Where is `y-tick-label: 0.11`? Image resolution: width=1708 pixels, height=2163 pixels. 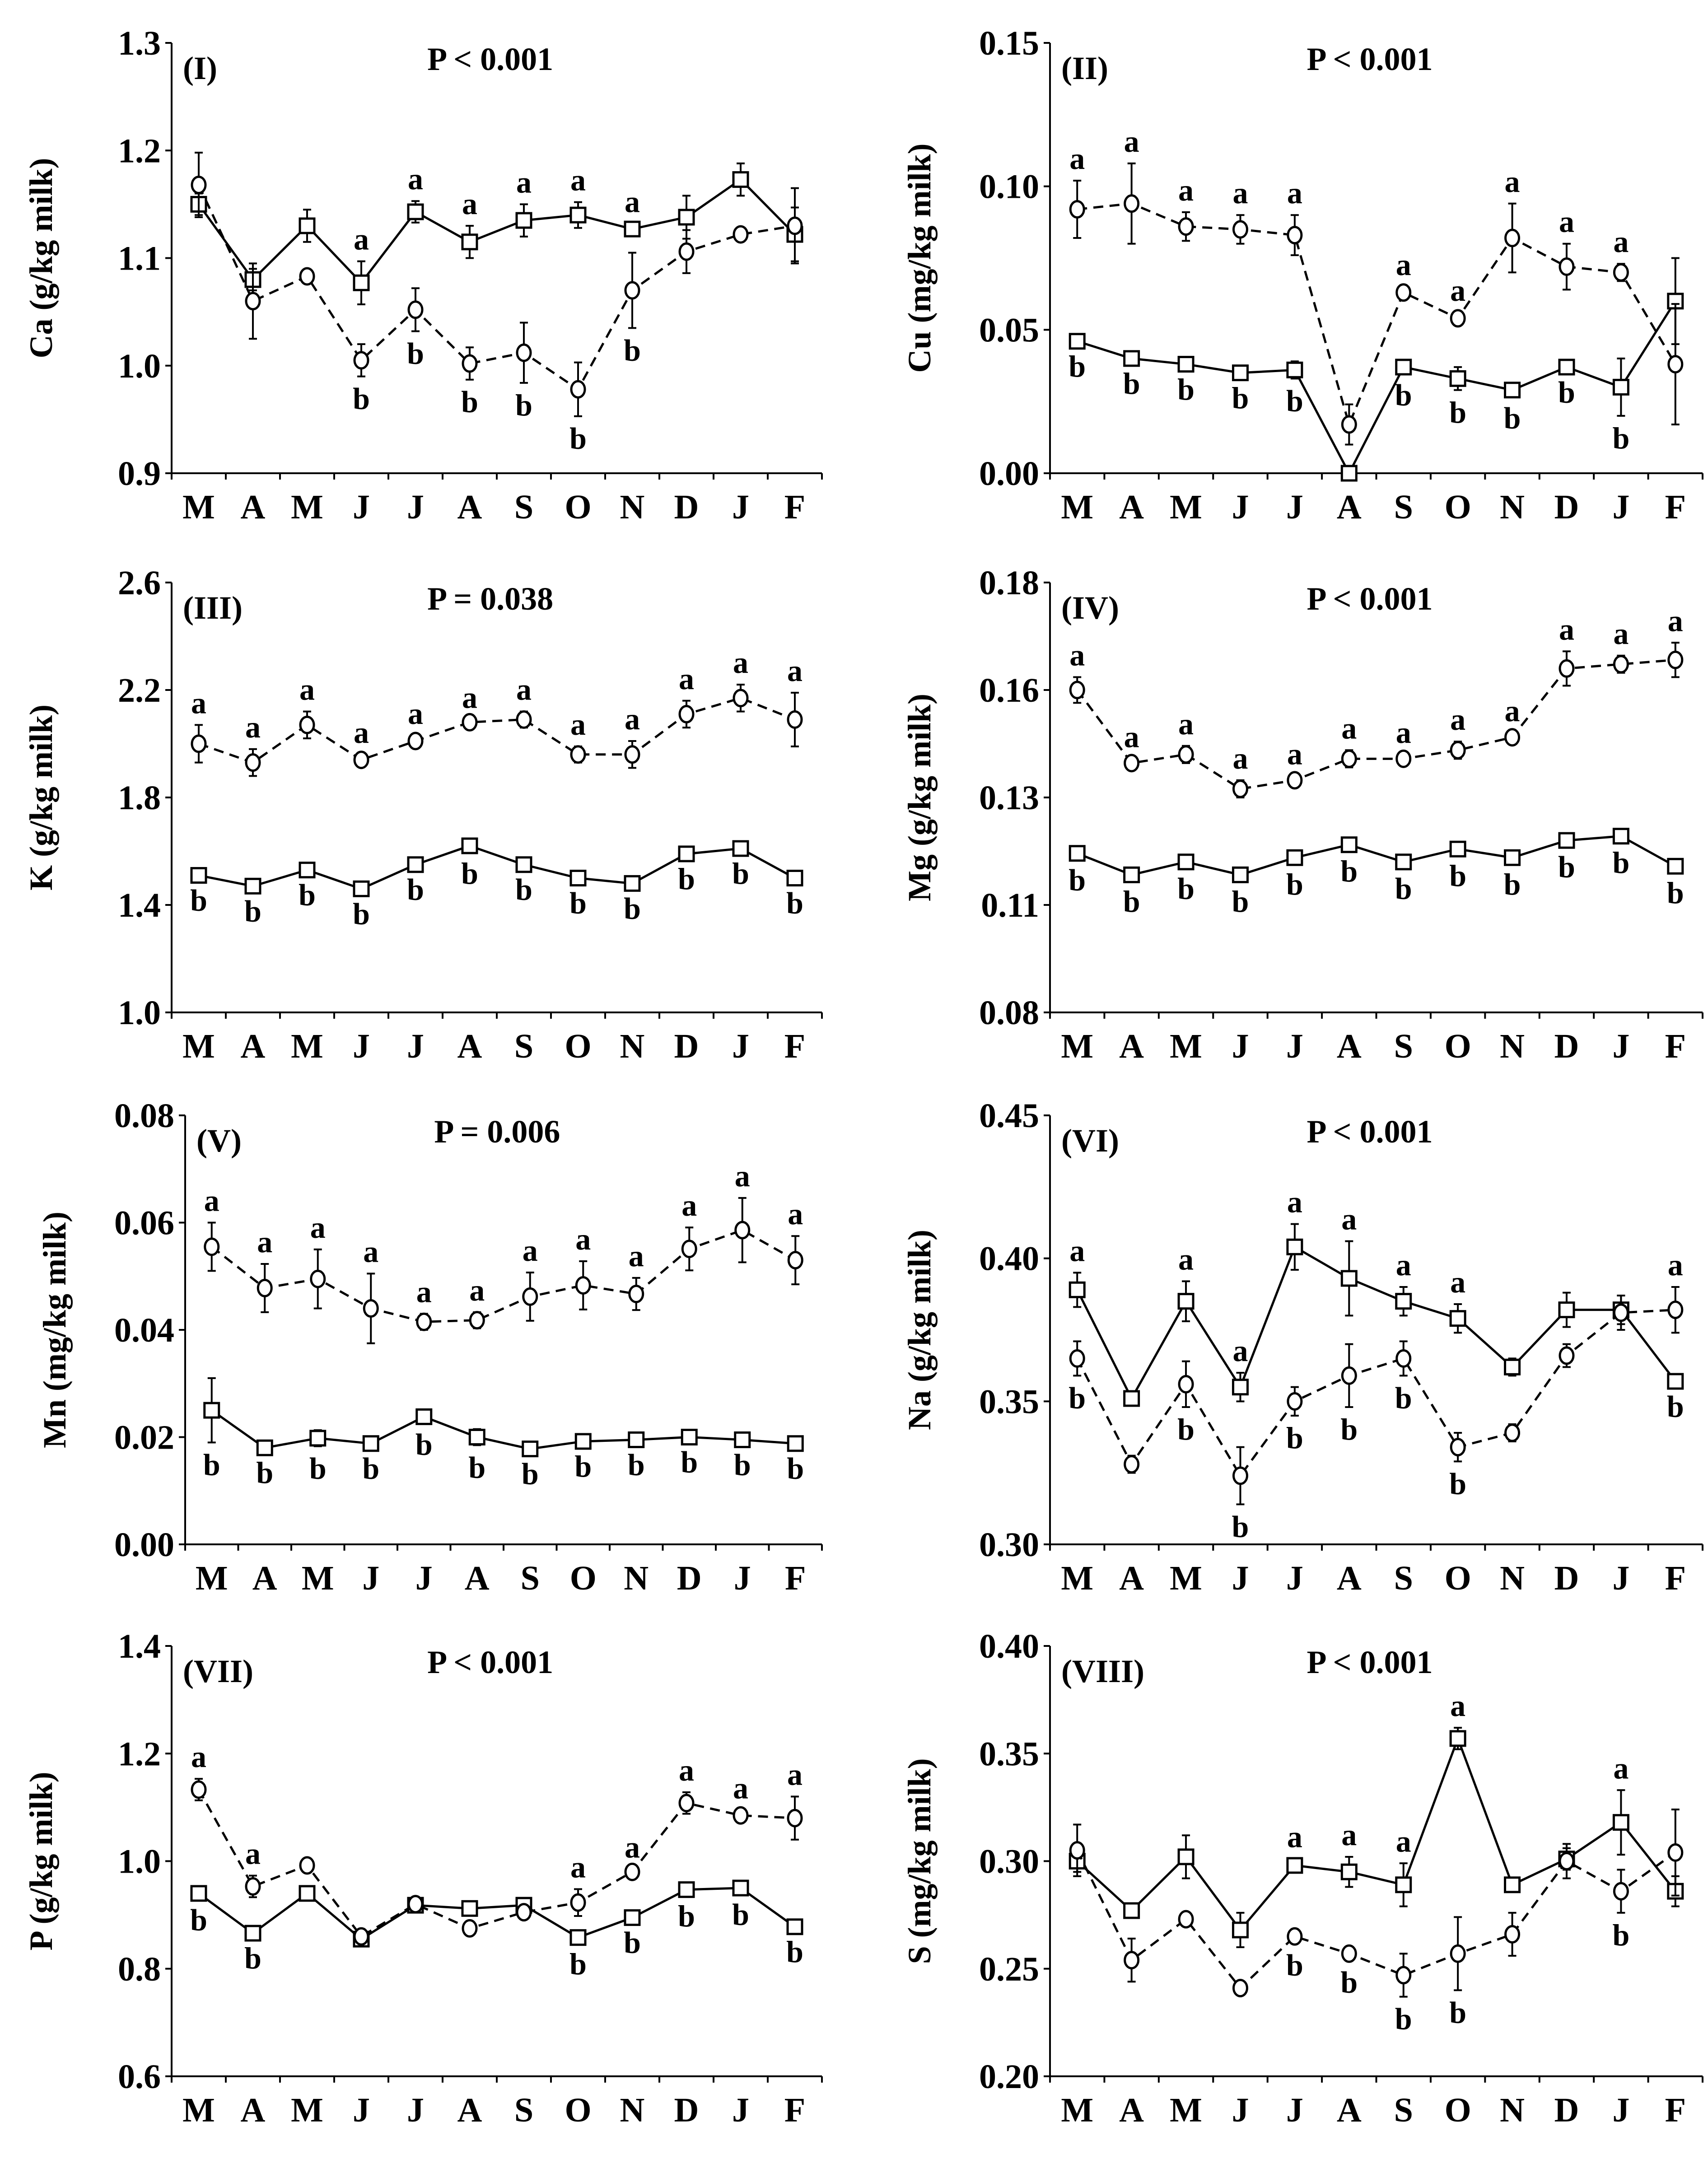
y-tick-label: 0.11 is located at coordinates (1010, 905).